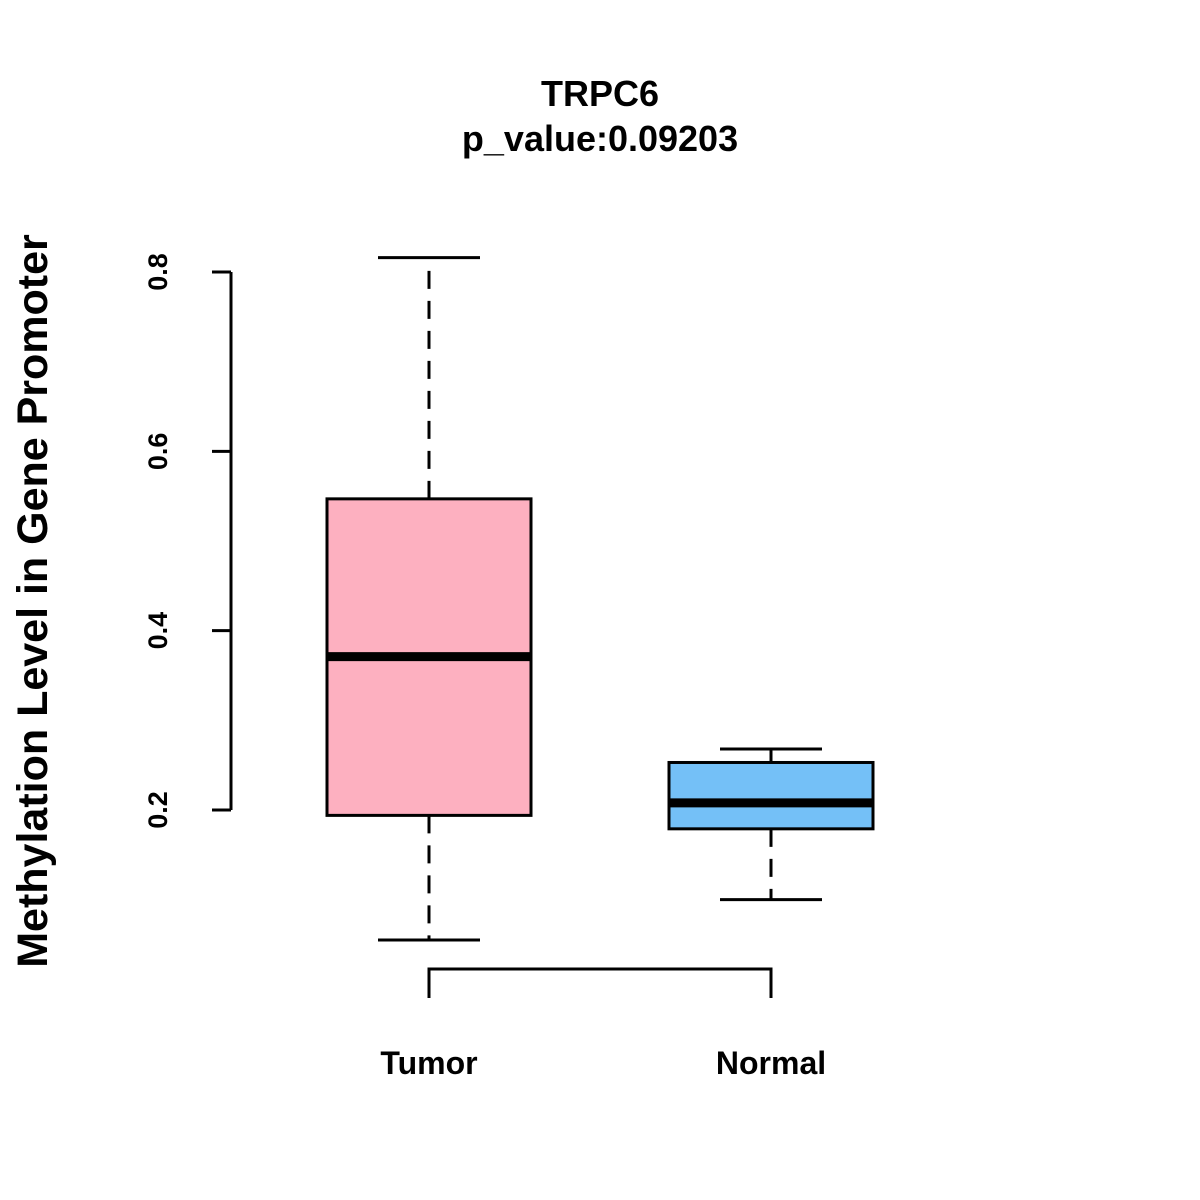 The image size is (1200, 1200). I want to click on chart-subtitle: p_value:0.09203, so click(600, 138).